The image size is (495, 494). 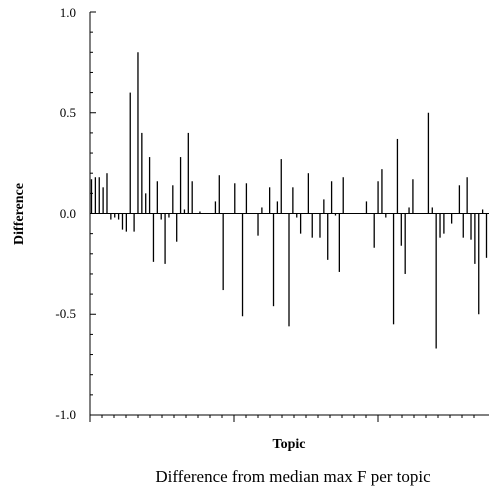 I want to click on y-tick-label-1: 1.0, so click(x=68, y=12).